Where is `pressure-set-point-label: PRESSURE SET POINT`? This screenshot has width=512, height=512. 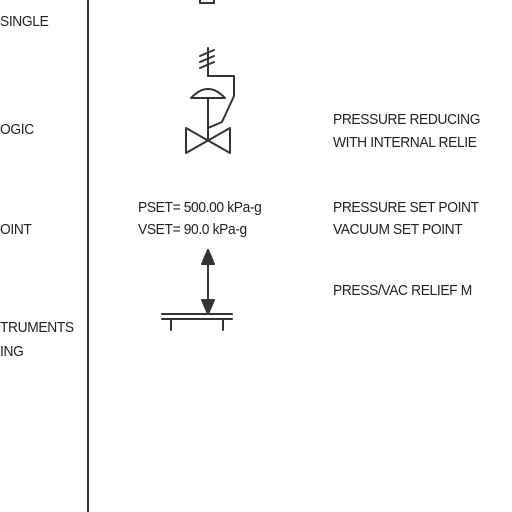
pressure-set-point-label: PRESSURE SET POINT is located at coordinates (406, 207).